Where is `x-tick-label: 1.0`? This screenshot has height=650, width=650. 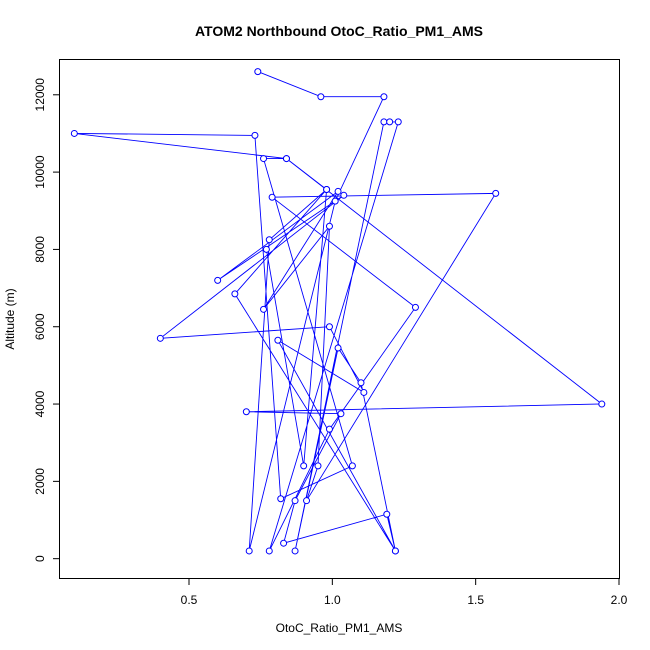
x-tick-label: 1.0 is located at coordinates (332, 600).